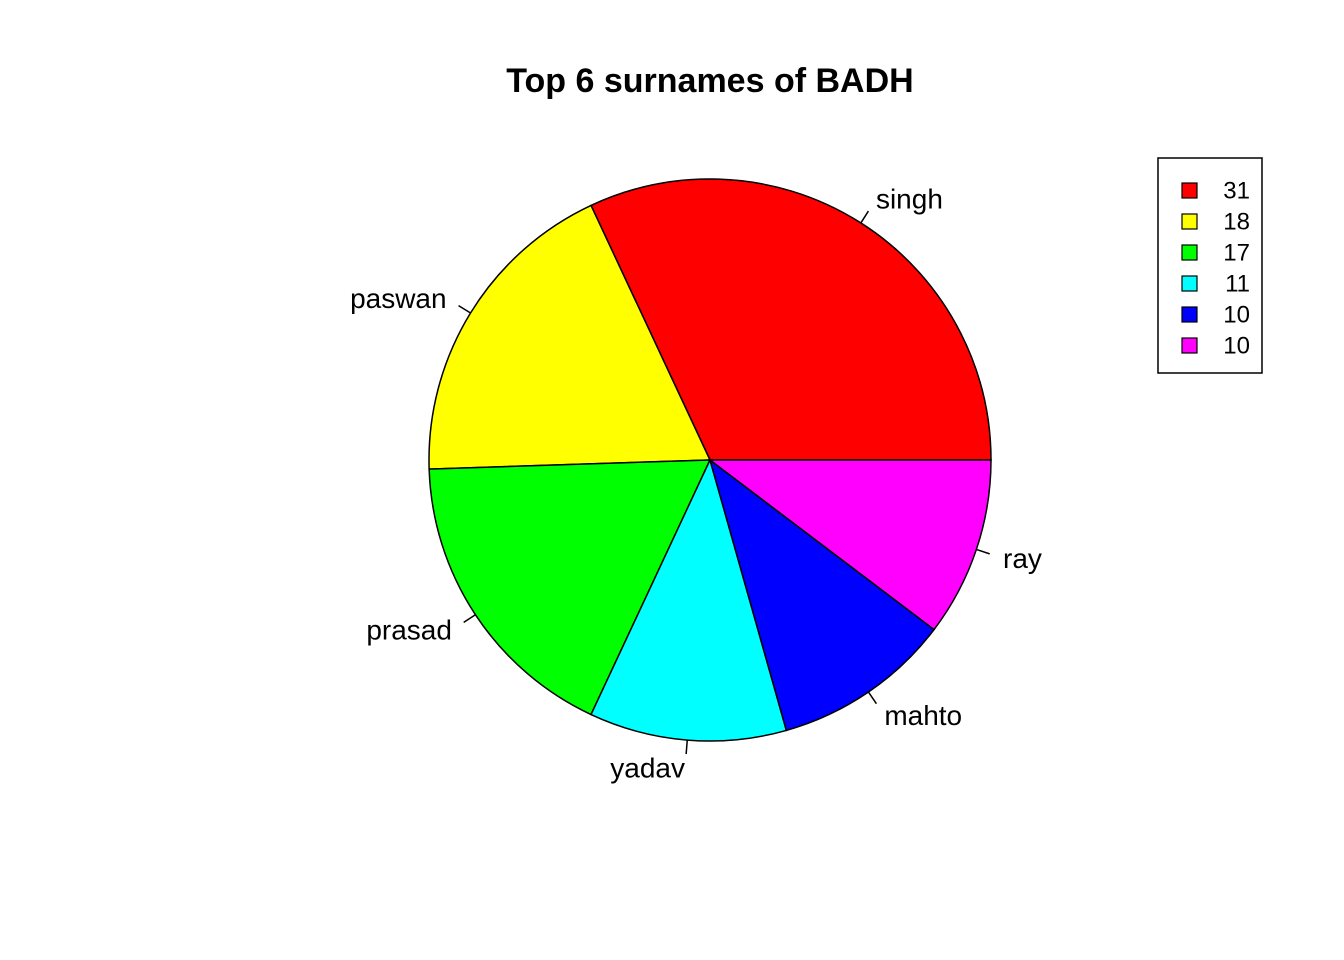  Describe the element at coordinates (647, 768) in the screenshot. I see `pie-label-yadav: yadav` at that location.